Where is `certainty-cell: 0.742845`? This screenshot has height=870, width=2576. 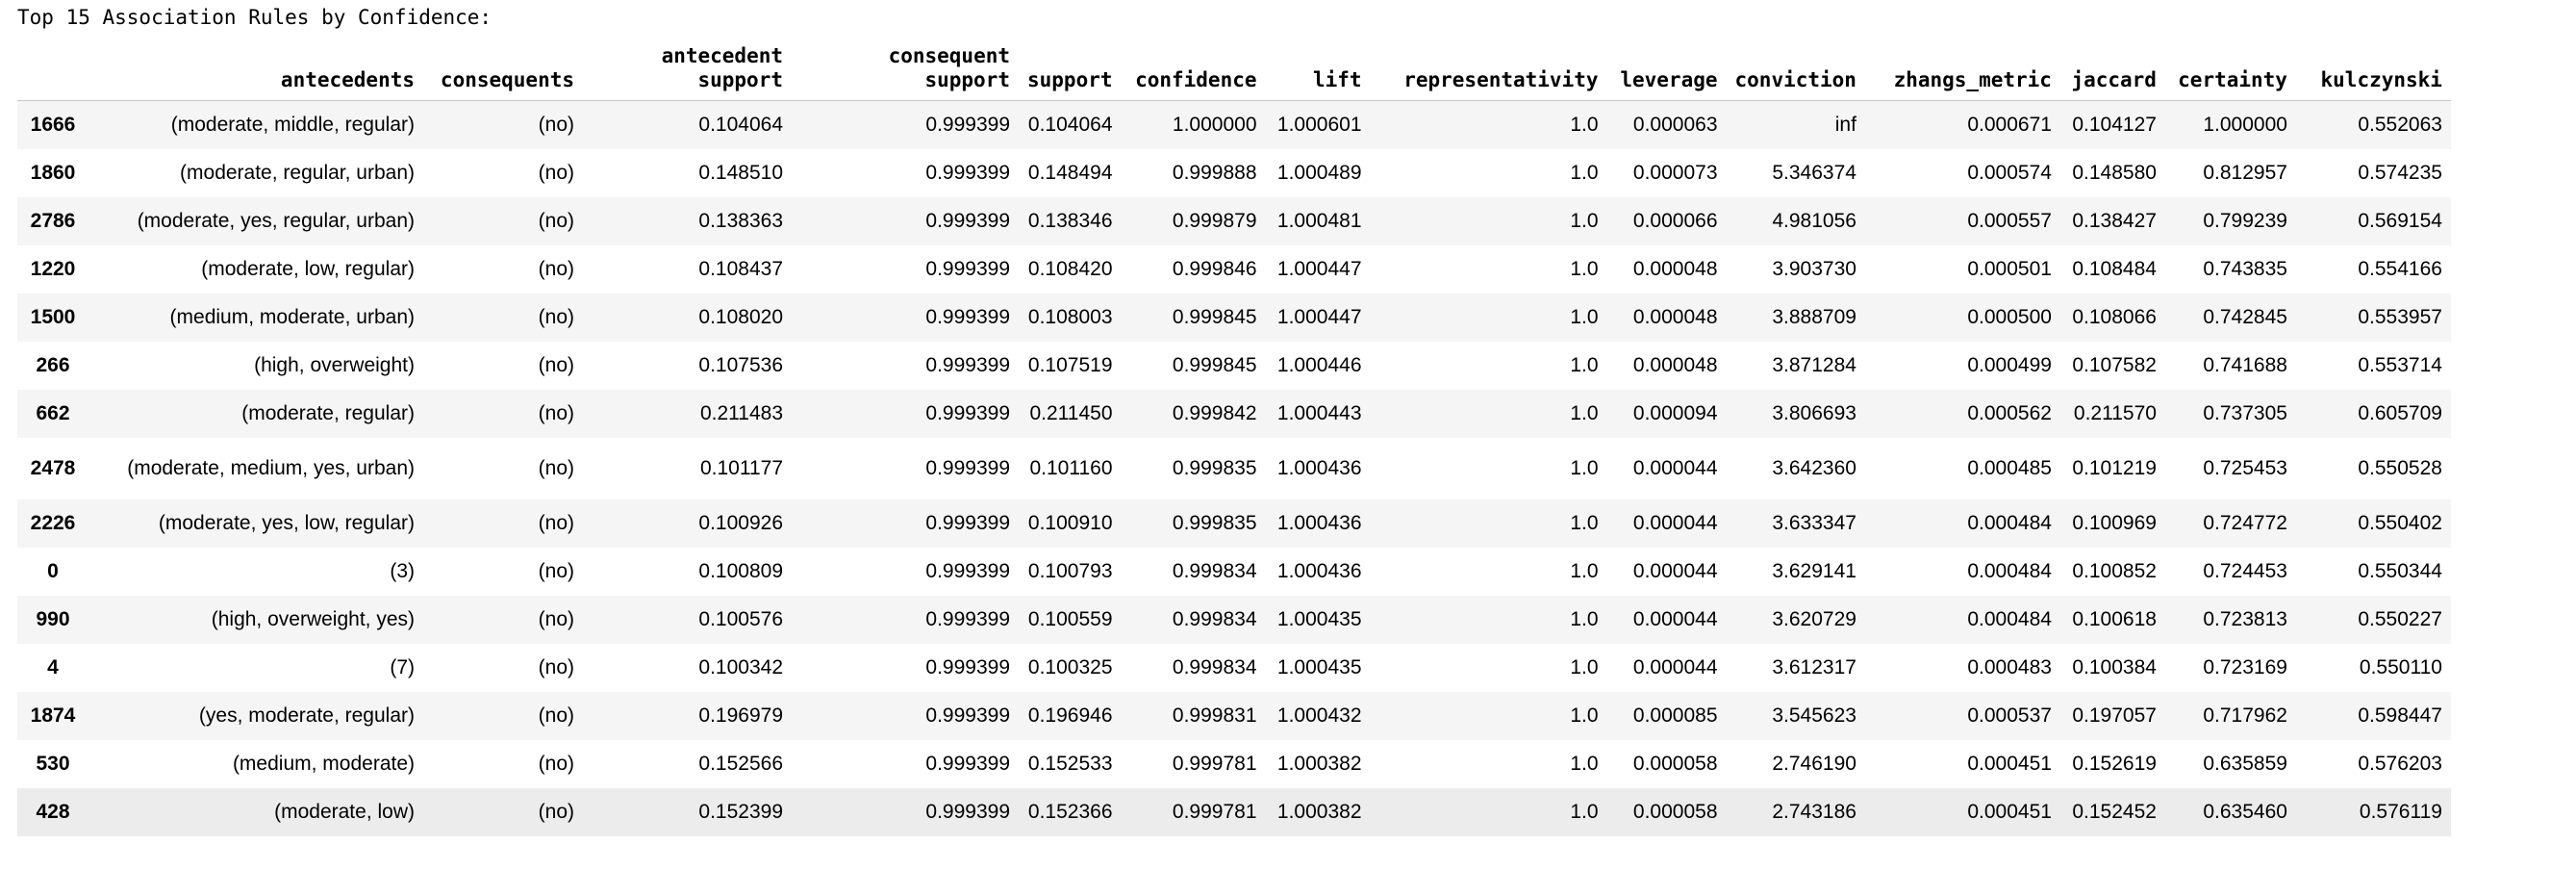 certainty-cell: 0.742845 is located at coordinates (2245, 316).